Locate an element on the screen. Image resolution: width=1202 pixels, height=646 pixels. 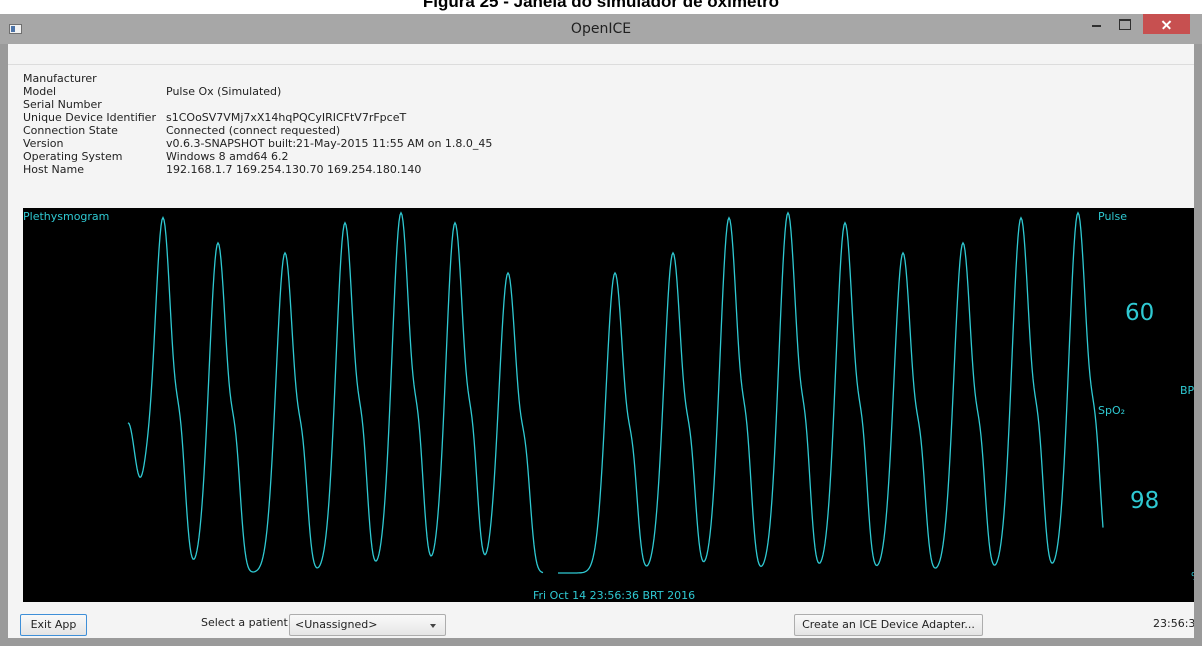
patient-select-value: <Unassigned> is located at coordinates (336, 624).